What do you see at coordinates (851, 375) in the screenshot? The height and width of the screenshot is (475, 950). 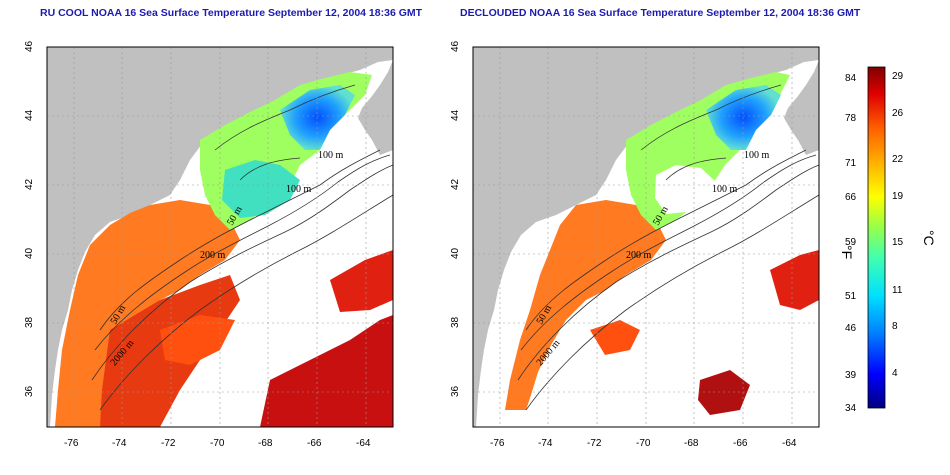 I see `f-tick-label: 39` at bounding box center [851, 375].